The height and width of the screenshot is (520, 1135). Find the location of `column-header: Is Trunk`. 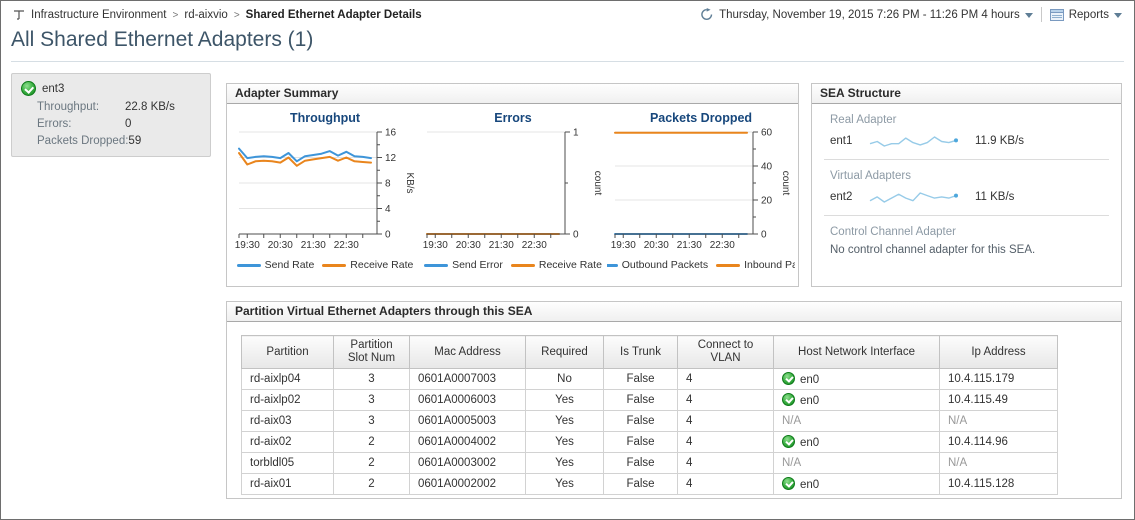

column-header: Is Trunk is located at coordinates (640, 352).